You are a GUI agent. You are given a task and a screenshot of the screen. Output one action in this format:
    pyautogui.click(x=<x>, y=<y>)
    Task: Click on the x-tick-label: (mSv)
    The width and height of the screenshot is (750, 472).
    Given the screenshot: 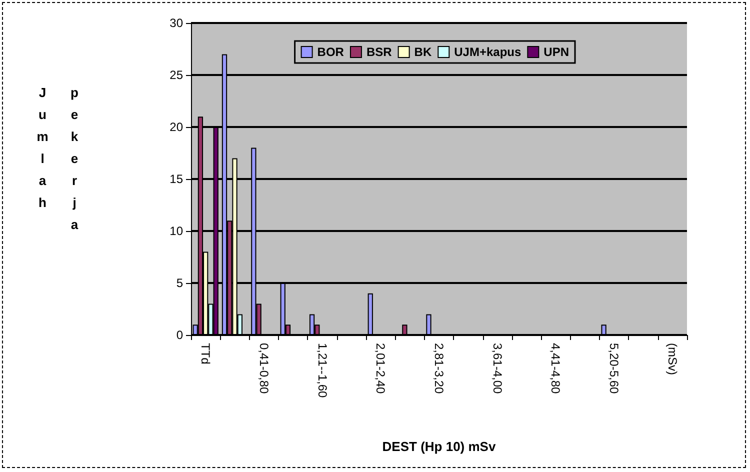 What is the action you would take?
    pyautogui.click(x=672, y=359)
    